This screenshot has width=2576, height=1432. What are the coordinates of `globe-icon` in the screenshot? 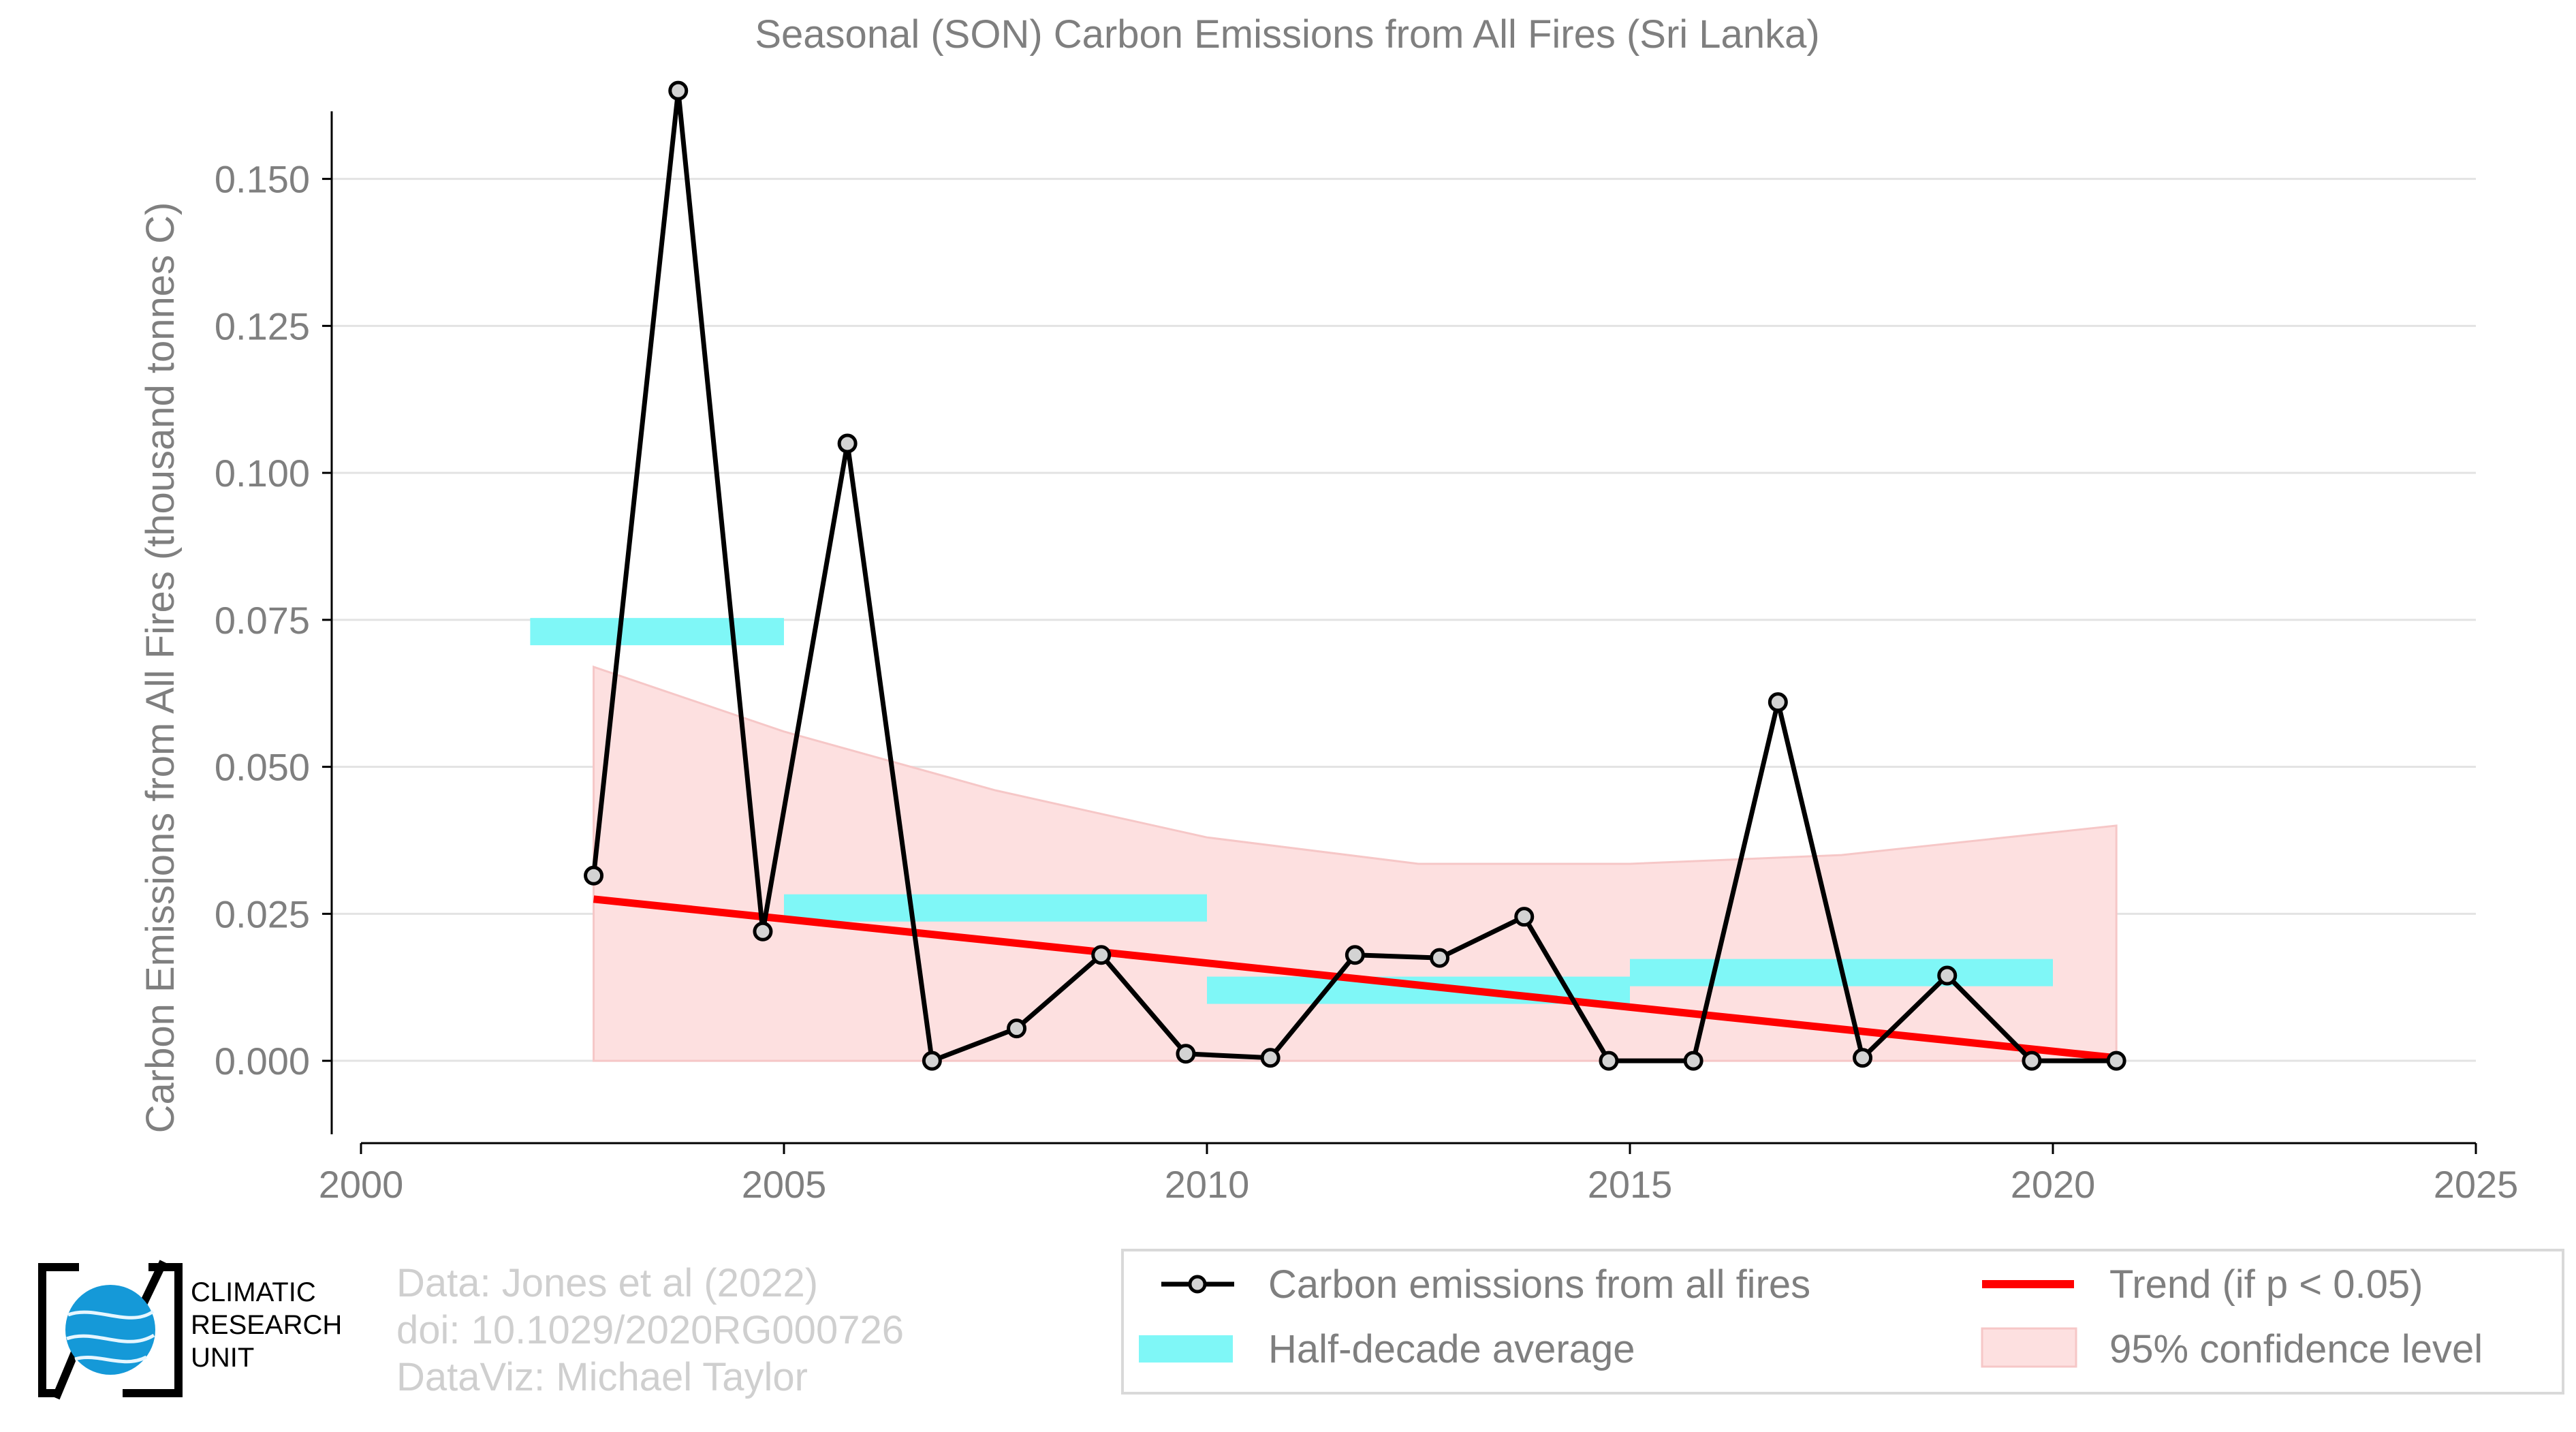 It's located at (110, 1330).